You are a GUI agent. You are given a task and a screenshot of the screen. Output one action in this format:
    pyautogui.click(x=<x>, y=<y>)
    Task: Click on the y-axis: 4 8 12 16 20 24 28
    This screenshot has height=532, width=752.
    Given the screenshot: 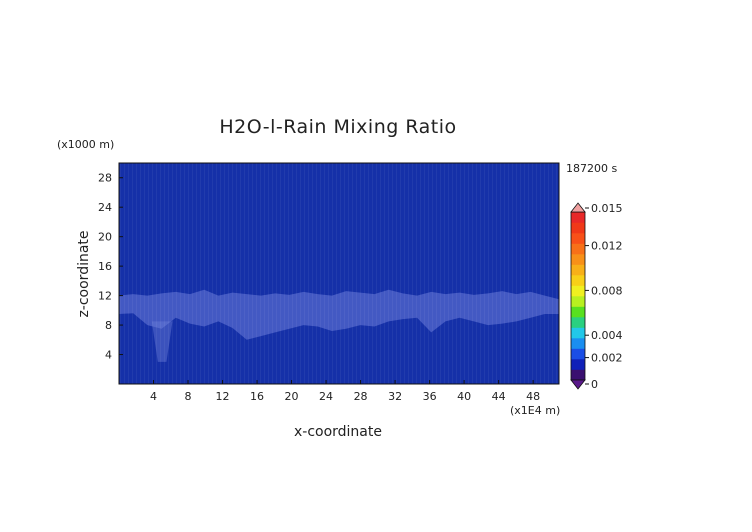 What is the action you would take?
    pyautogui.click(x=110, y=267)
    